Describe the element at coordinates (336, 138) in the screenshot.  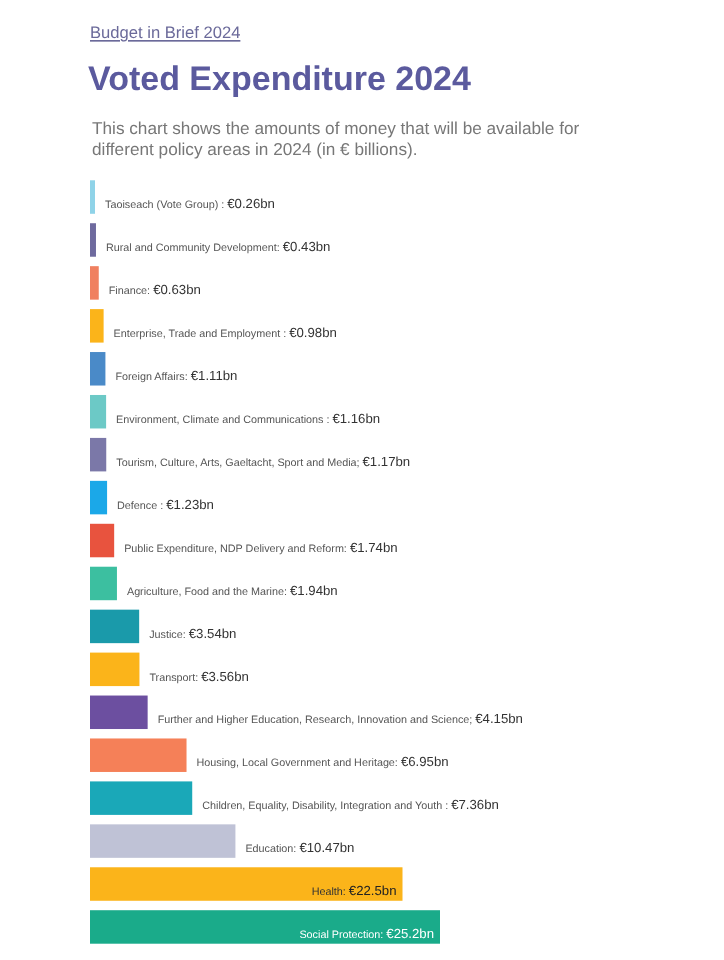
I see `chart-subtitle: This chart shows the amounts of money that will be available for different policy areas in 2024 (in € billions).` at that location.